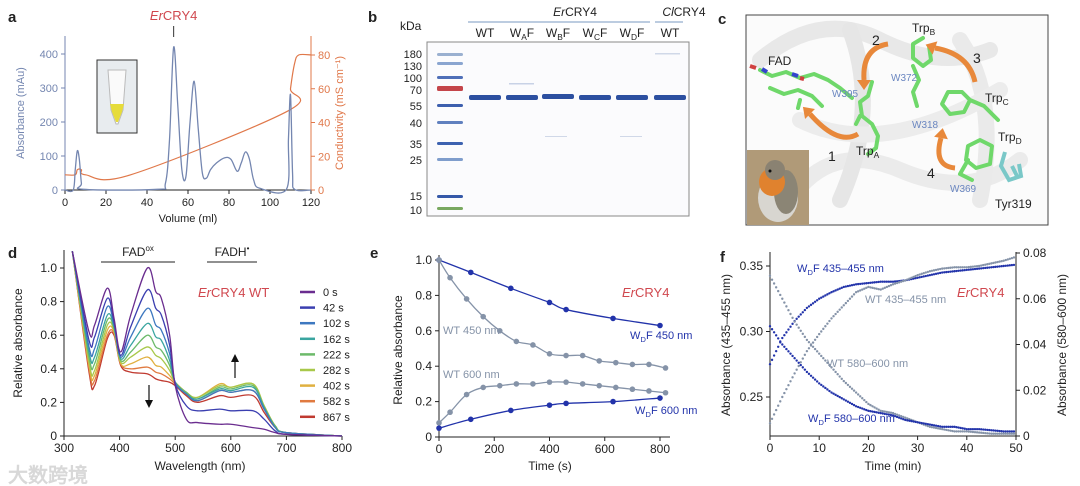  What do you see at coordinates (845, 94) in the screenshot?
I see `w395-label: W395` at bounding box center [845, 94].